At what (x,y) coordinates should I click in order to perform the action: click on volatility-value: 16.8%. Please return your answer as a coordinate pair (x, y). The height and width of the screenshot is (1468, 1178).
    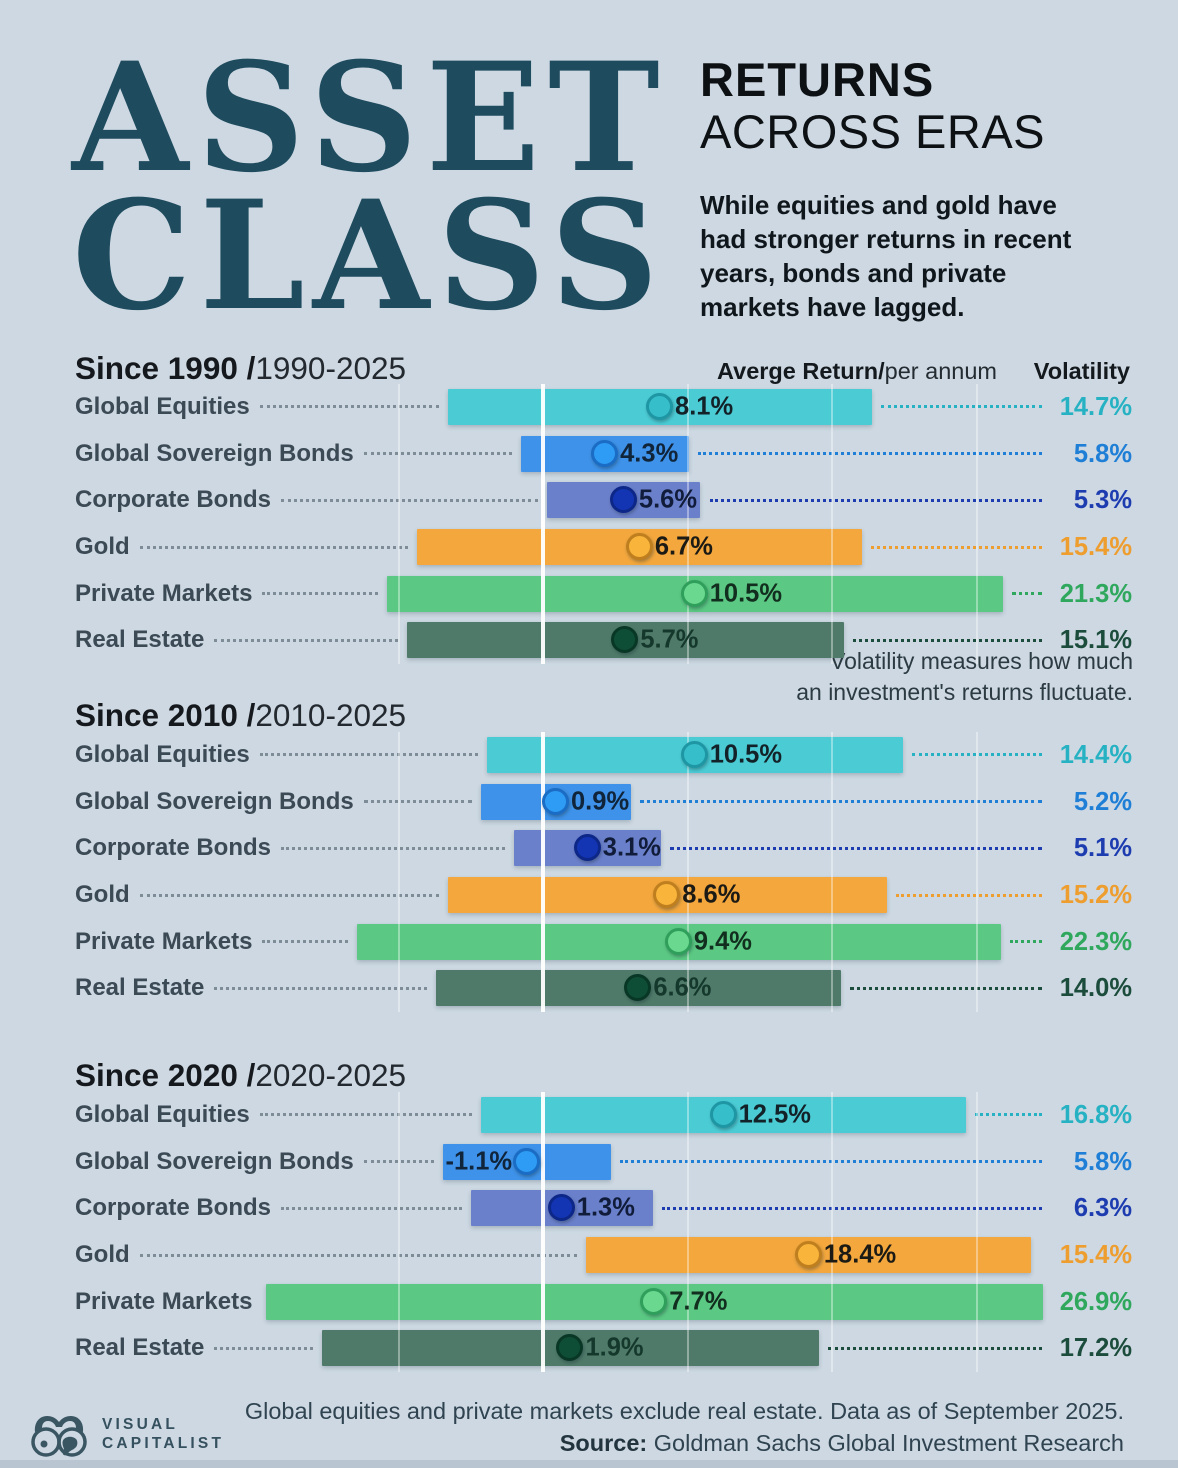
    Looking at the image, I should click on (1095, 1114).